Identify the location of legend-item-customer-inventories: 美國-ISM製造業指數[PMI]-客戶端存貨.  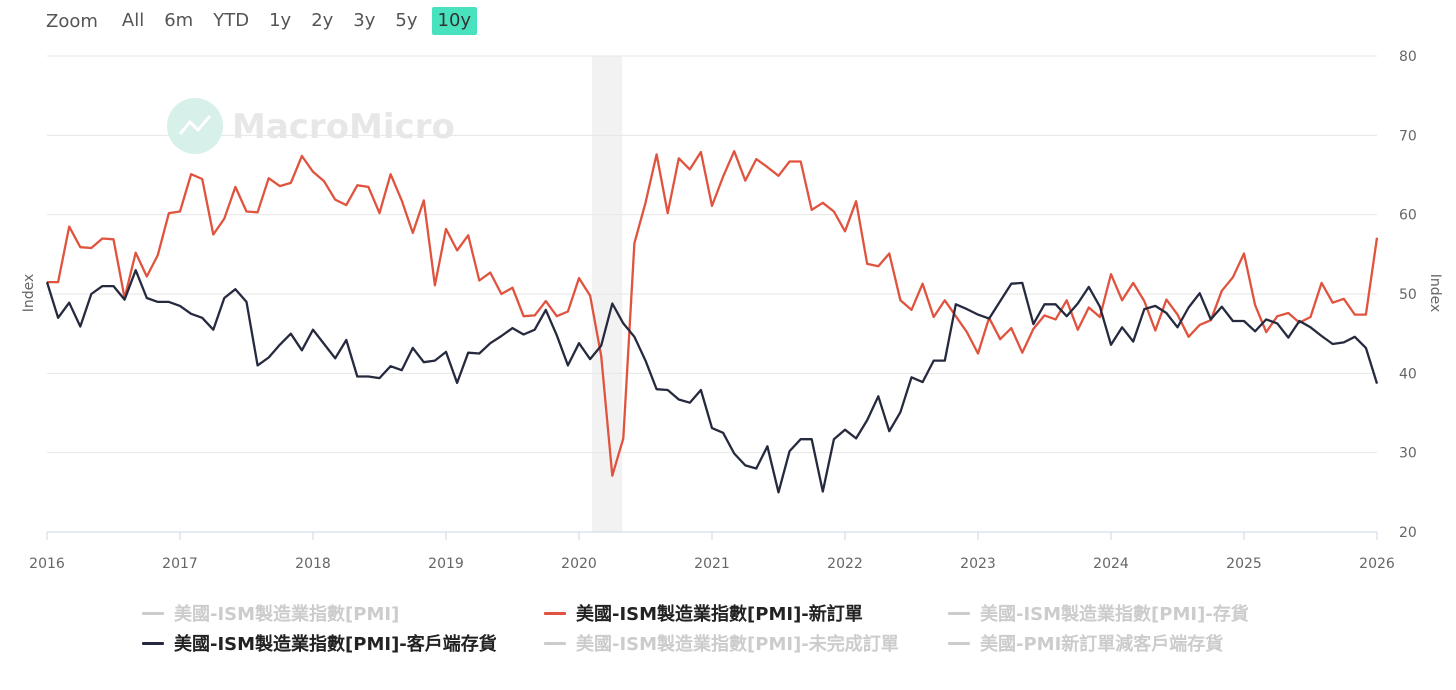
(319, 643).